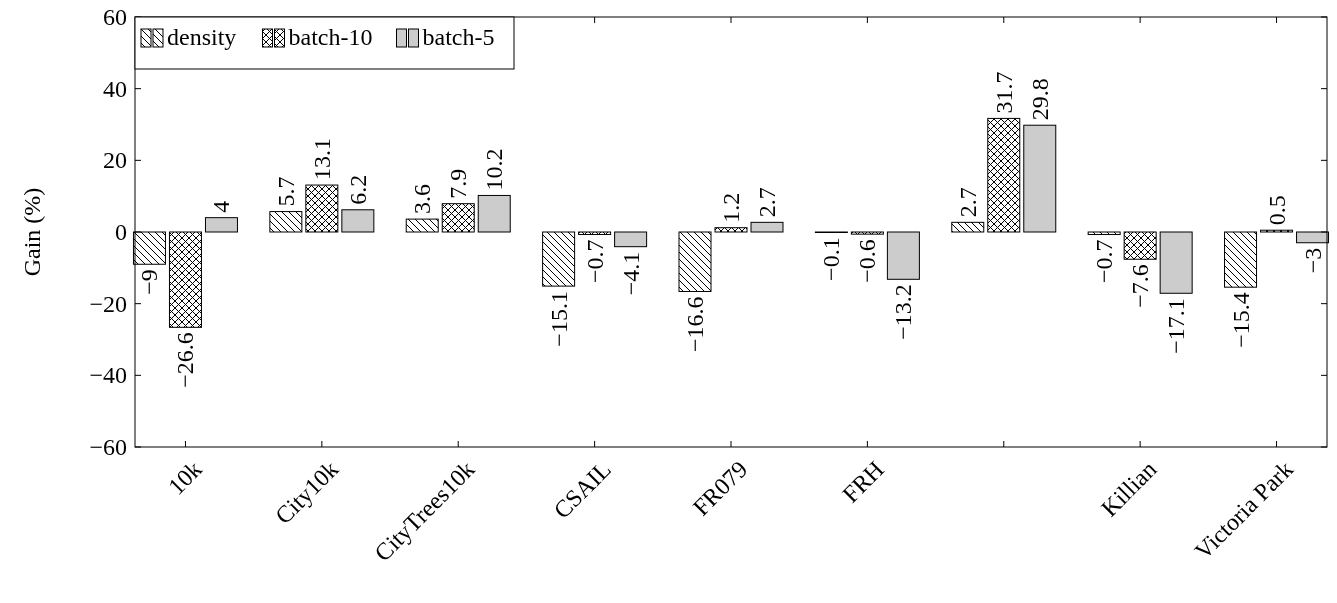 This screenshot has width=1337, height=603. What do you see at coordinates (202, 37) in the screenshot?
I see `legend-label: density` at bounding box center [202, 37].